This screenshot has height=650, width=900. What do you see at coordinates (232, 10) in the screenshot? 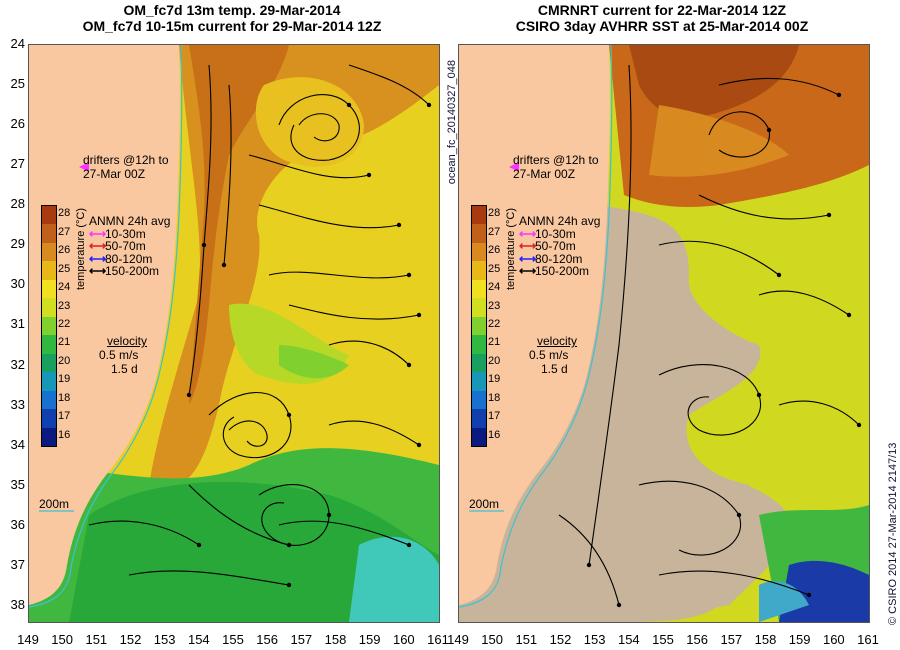
I see `left-title-line1: OM_fc7d 13m temp. 29-Mar-2014` at bounding box center [232, 10].